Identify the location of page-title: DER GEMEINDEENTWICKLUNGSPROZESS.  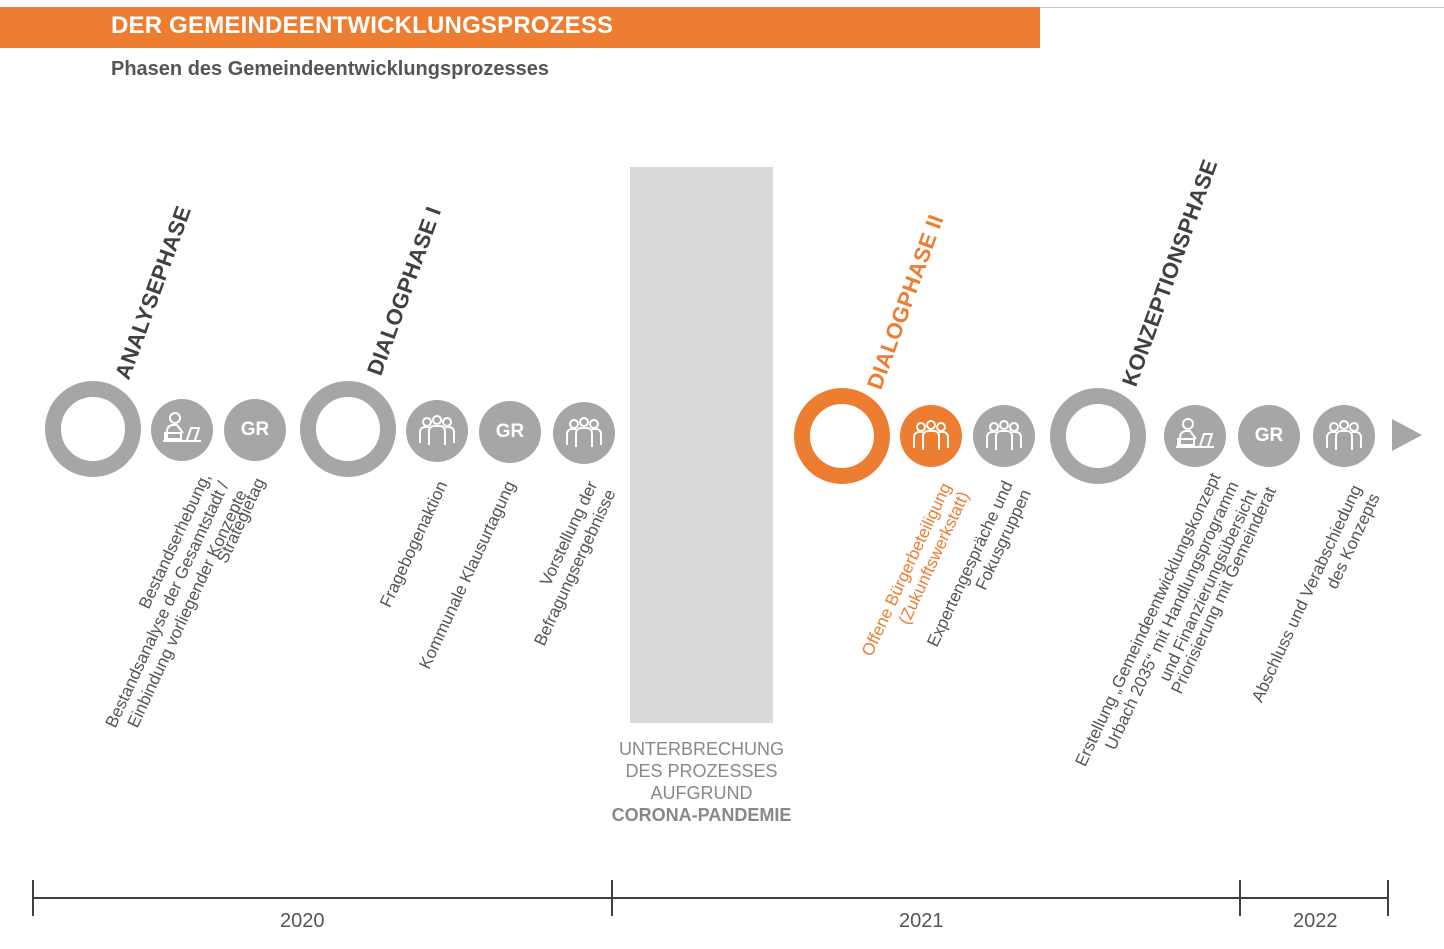
(362, 25).